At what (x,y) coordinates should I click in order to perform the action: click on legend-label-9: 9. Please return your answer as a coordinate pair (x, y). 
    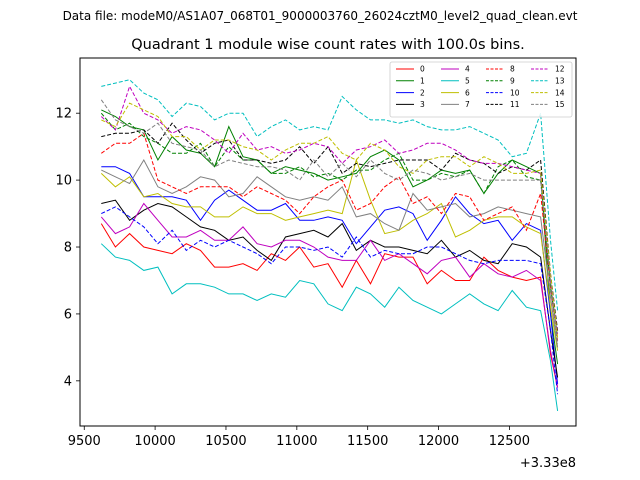
    Looking at the image, I should click on (512, 81).